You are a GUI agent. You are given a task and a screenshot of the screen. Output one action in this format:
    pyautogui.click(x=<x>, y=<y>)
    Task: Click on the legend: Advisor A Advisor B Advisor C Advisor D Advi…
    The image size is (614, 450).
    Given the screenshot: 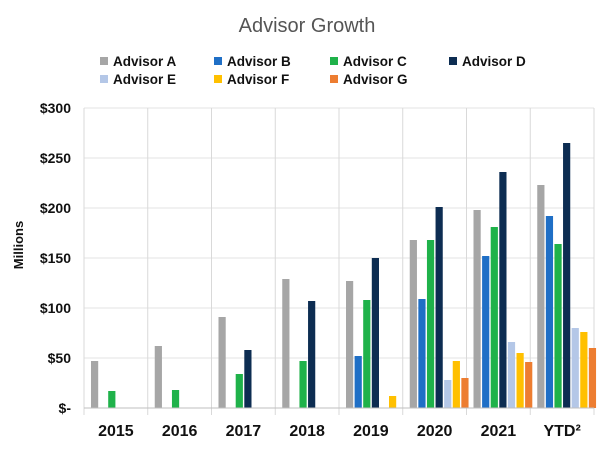 What is the action you would take?
    pyautogui.click(x=313, y=70)
    